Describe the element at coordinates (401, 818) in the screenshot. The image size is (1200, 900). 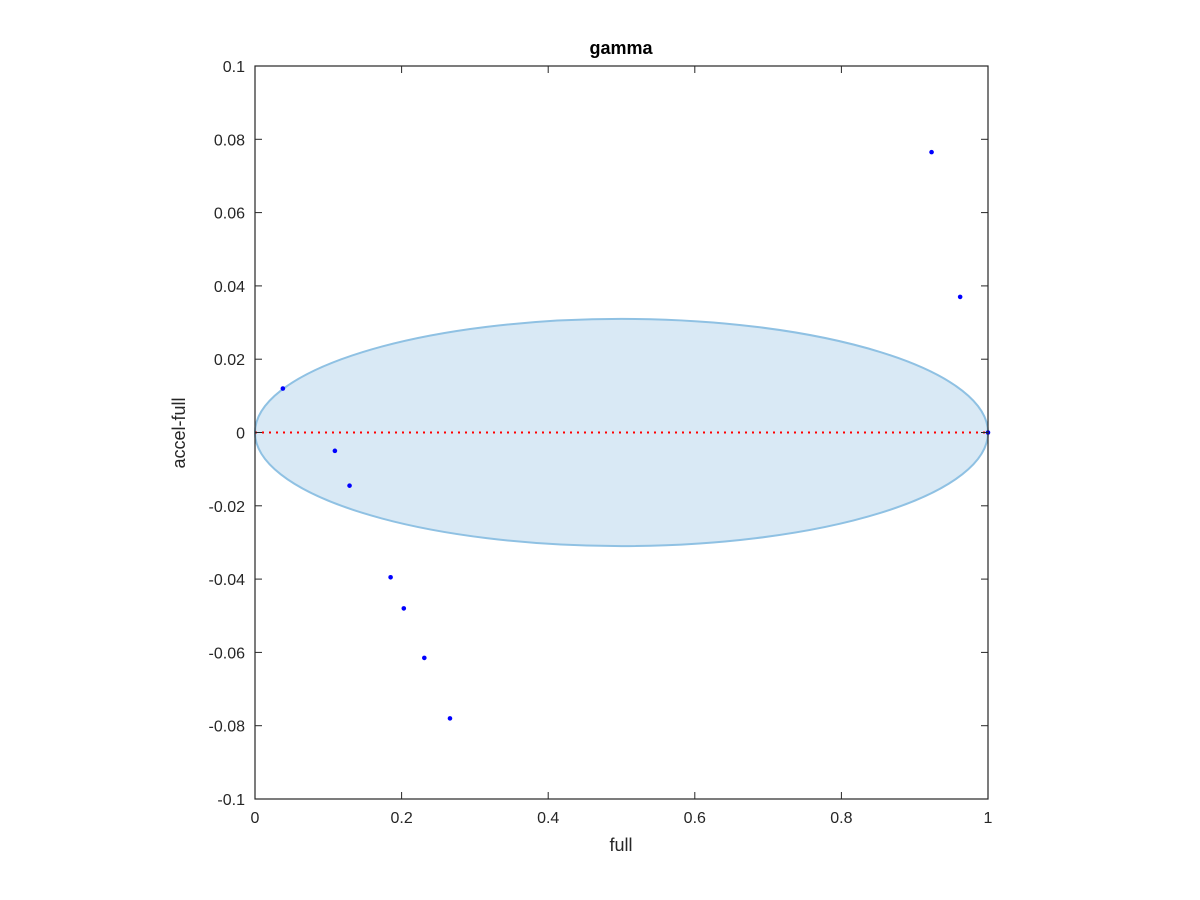
I see `x-tick-label: 0.2` at that location.